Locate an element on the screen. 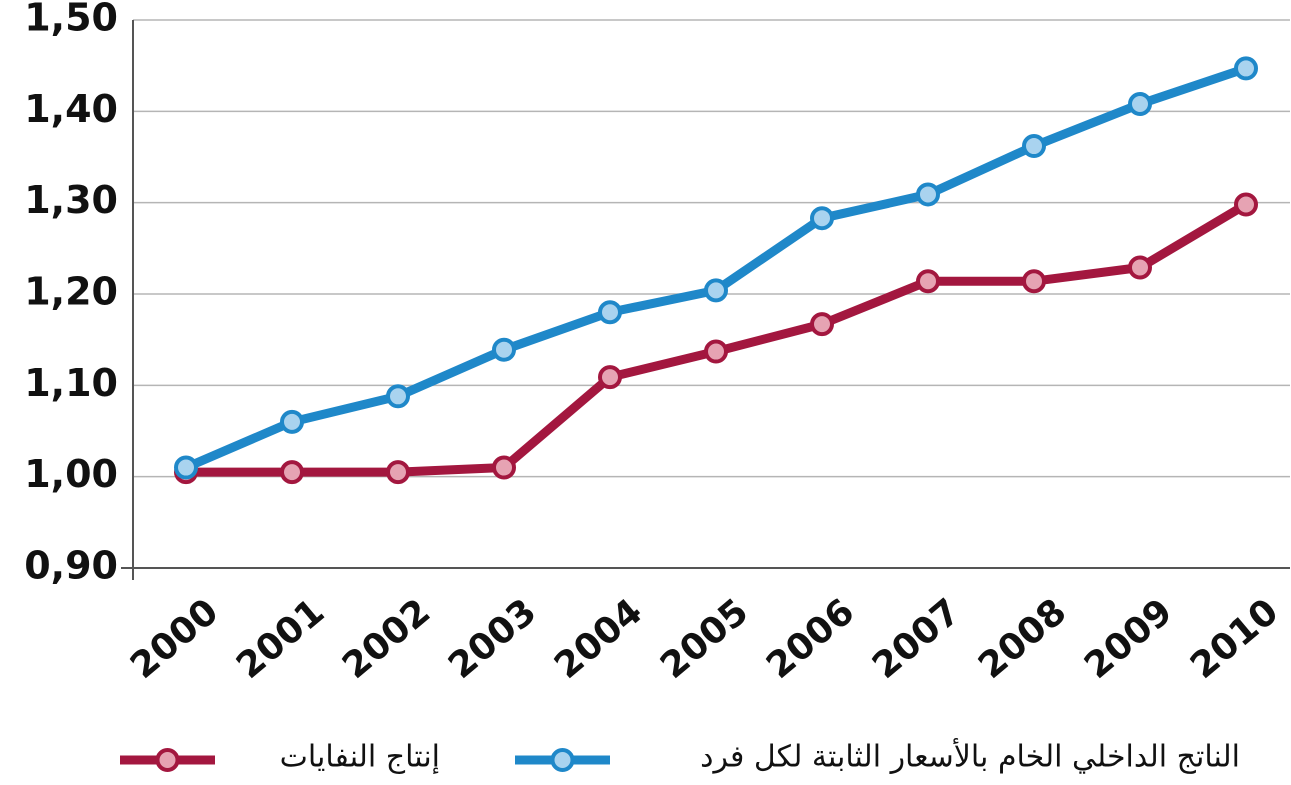 The height and width of the screenshot is (785, 1291). y-tick-label: 1,40 is located at coordinates (71, 109).